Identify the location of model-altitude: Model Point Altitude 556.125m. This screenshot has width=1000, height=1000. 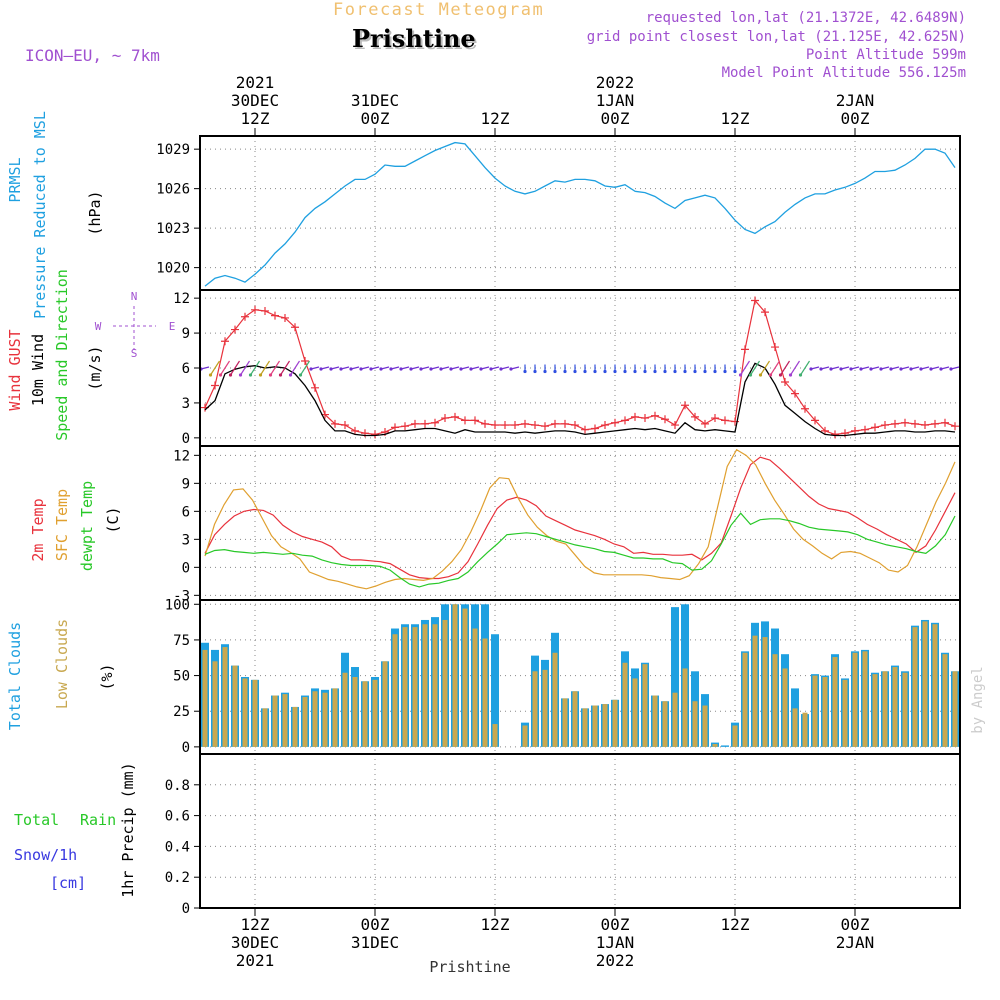
(843, 73).